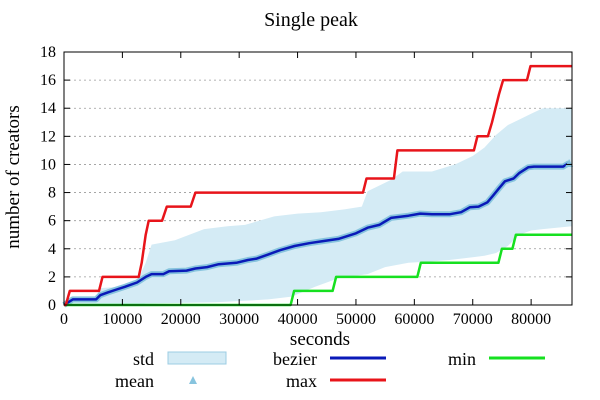 The image size is (600, 400). Describe the element at coordinates (48, 108) in the screenshot. I see `y-tick-label: 14` at that location.